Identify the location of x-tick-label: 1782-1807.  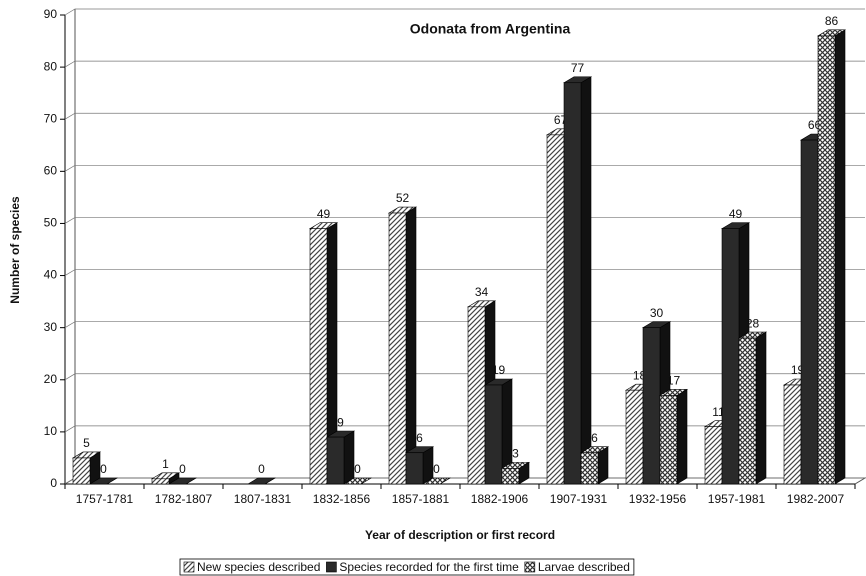
(184, 499).